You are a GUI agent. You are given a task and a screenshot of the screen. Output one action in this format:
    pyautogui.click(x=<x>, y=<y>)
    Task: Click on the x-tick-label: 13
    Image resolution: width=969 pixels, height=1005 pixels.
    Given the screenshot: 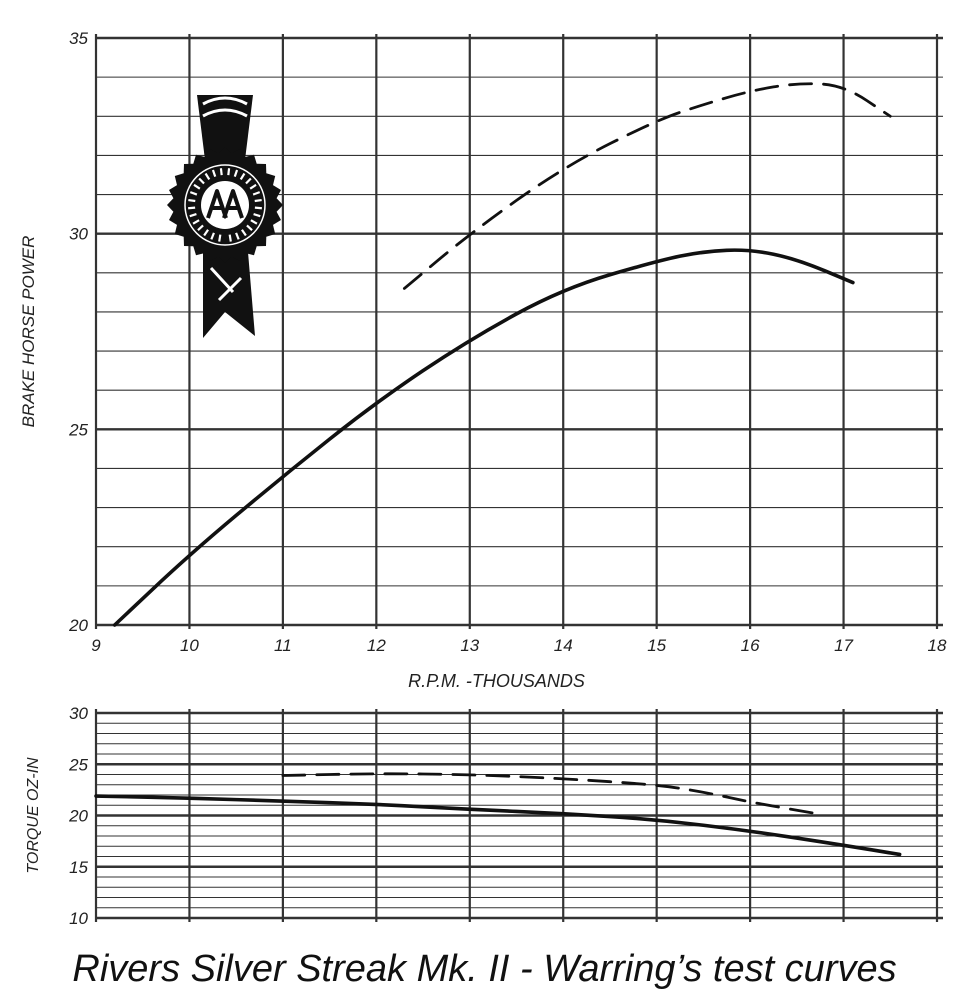 What is the action you would take?
    pyautogui.click(x=469, y=645)
    